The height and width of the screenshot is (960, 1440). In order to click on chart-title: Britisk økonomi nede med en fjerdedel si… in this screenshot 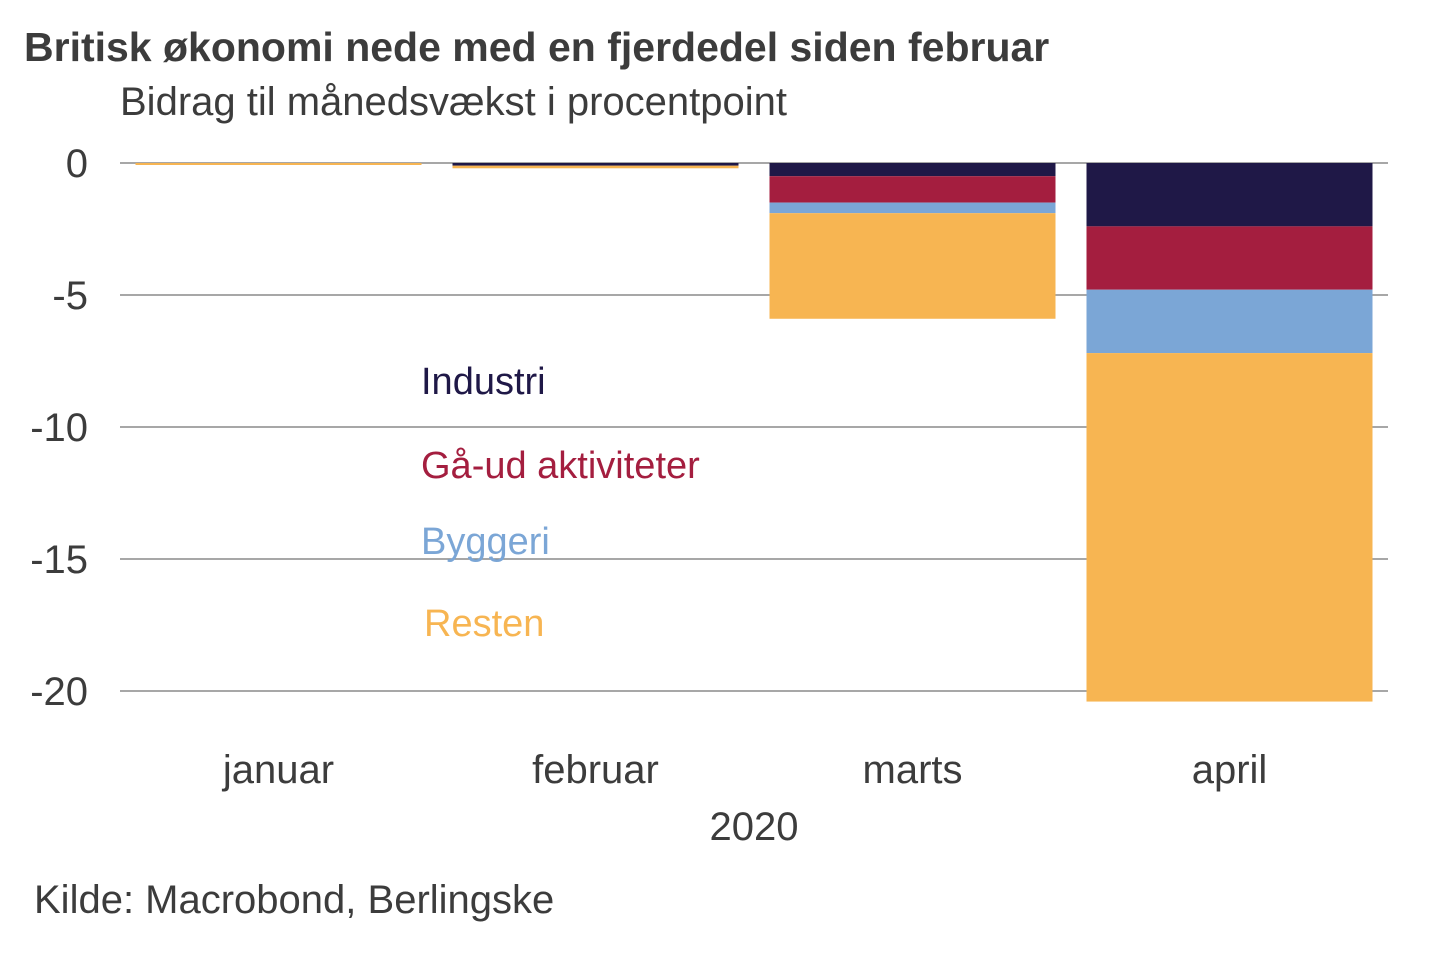, I will do `click(537, 47)`.